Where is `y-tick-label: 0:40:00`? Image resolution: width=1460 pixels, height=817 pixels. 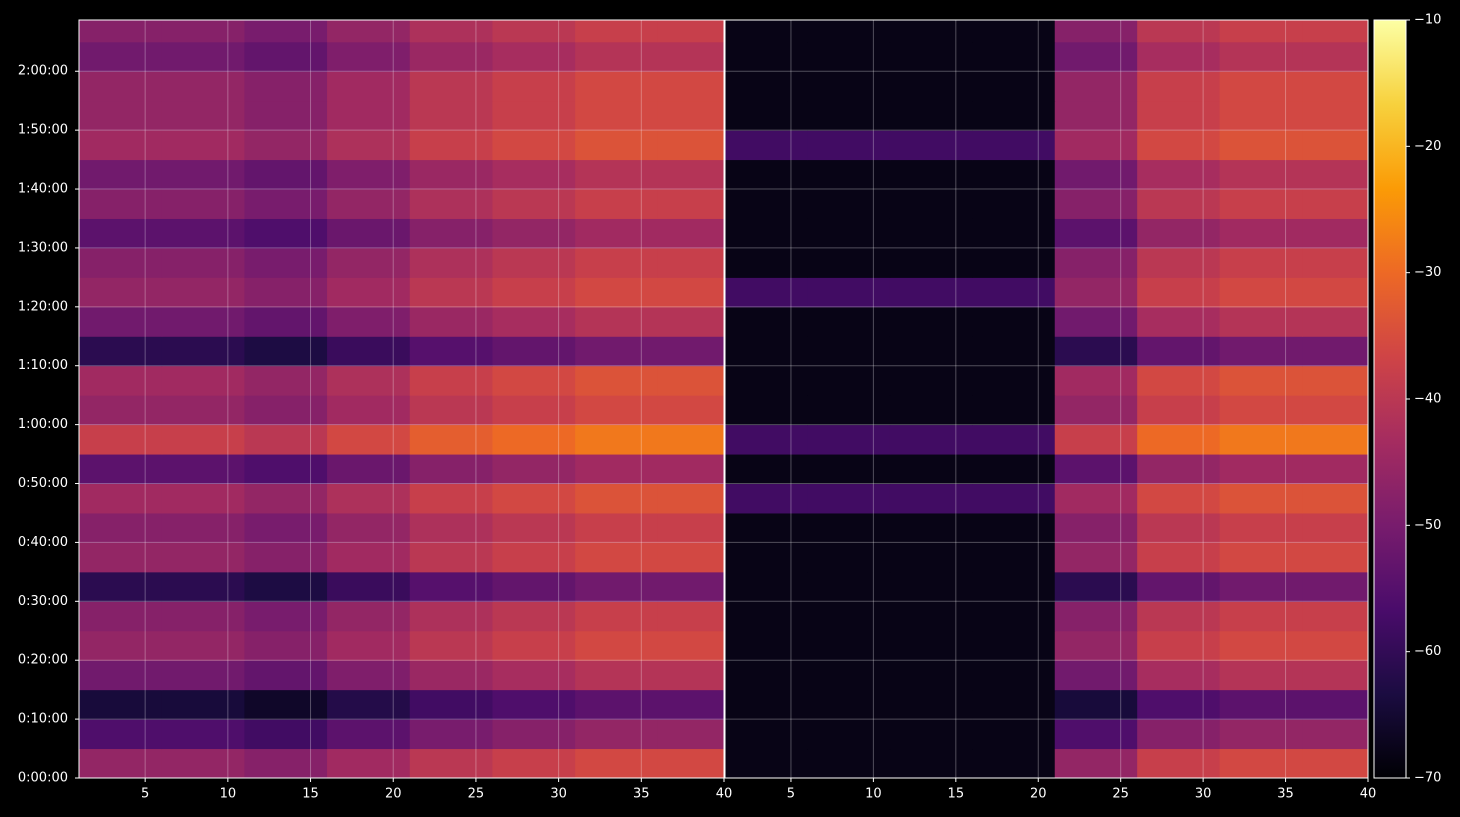 y-tick-label: 0:40:00 is located at coordinates (43, 542).